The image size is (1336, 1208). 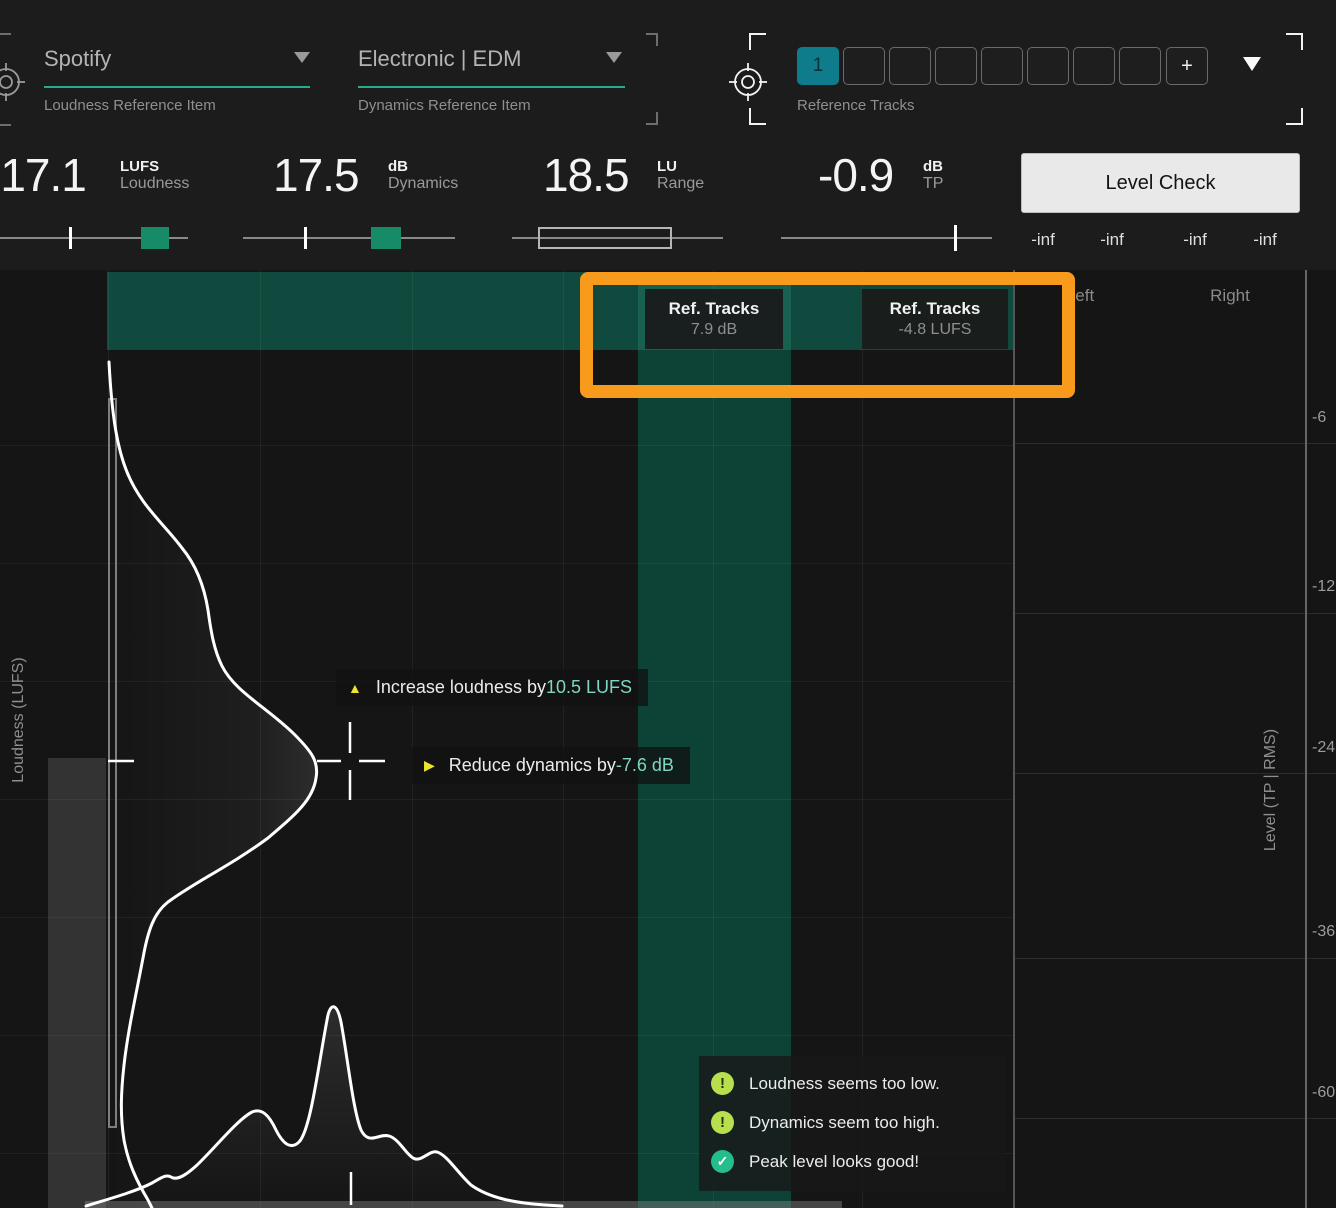 I want to click on range-bracket-handle, so click(x=605, y=238).